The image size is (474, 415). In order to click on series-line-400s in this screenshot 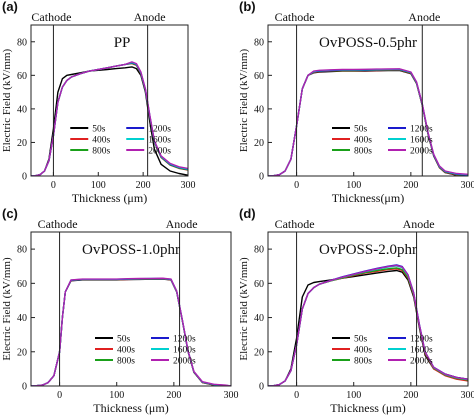, I will do `click(368, 122)`.